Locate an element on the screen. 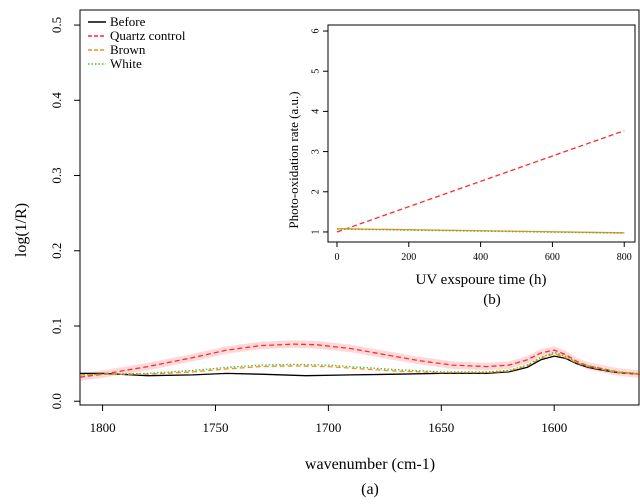 This screenshot has height=504, width=640. y-tick-label-a: 0.0 is located at coordinates (56, 401).